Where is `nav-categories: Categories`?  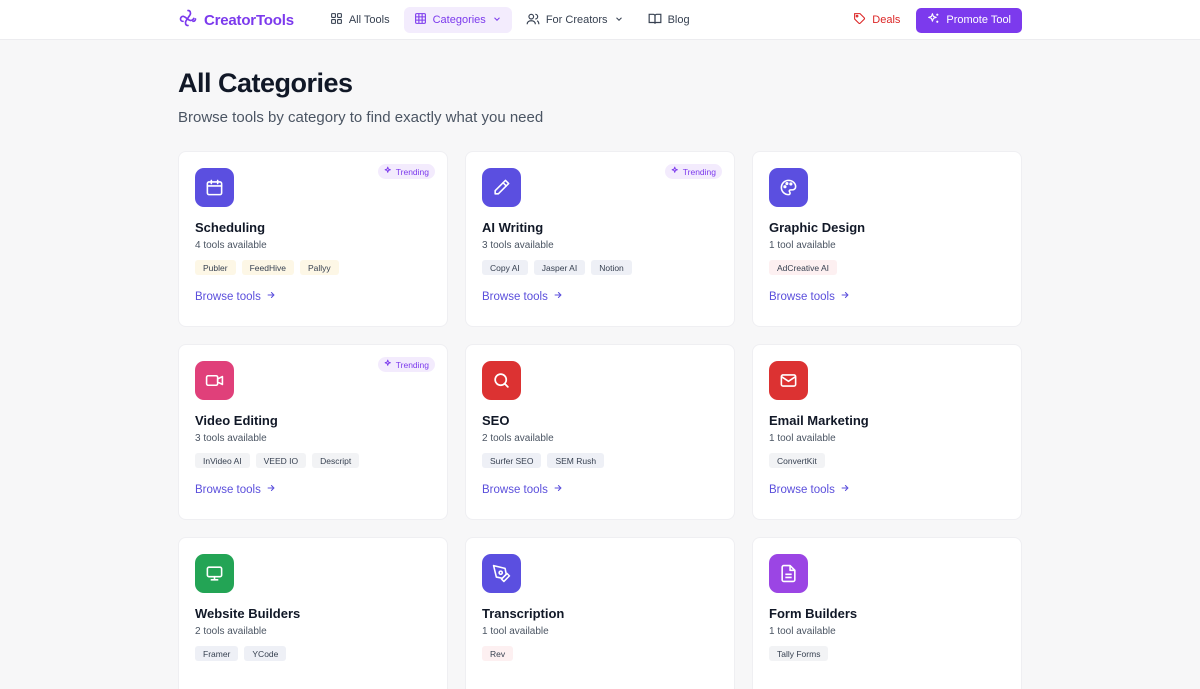 nav-categories: Categories is located at coordinates (457, 20).